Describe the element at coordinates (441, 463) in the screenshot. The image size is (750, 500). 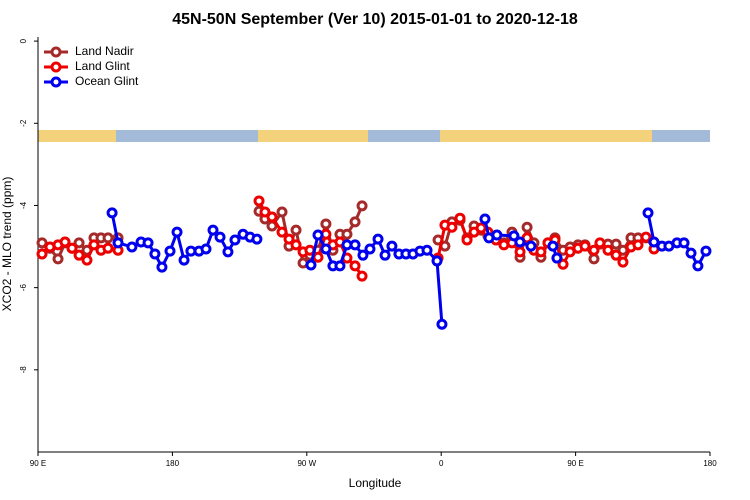
I see `x-tick-label: 0` at that location.